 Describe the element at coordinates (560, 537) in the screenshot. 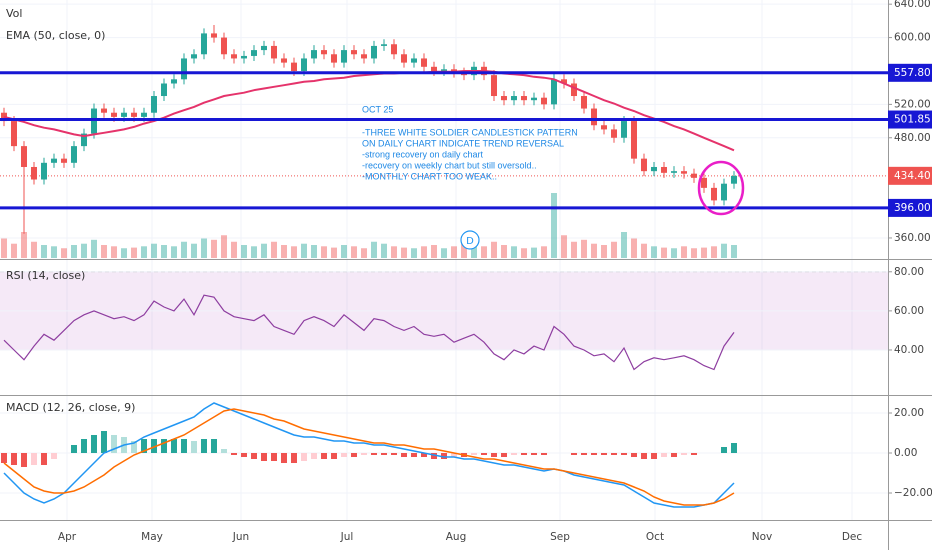

I see `x-tick-label: Sep` at that location.